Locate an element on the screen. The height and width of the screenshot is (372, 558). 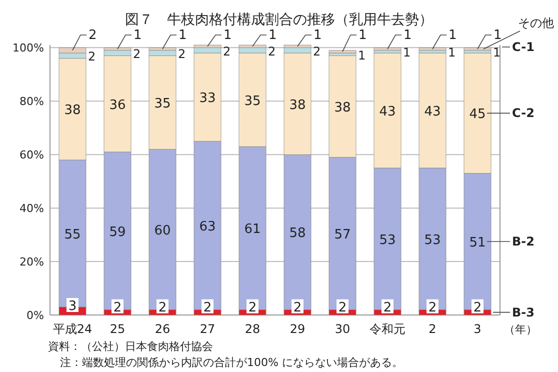
data-label: 33 is located at coordinates (207, 98).